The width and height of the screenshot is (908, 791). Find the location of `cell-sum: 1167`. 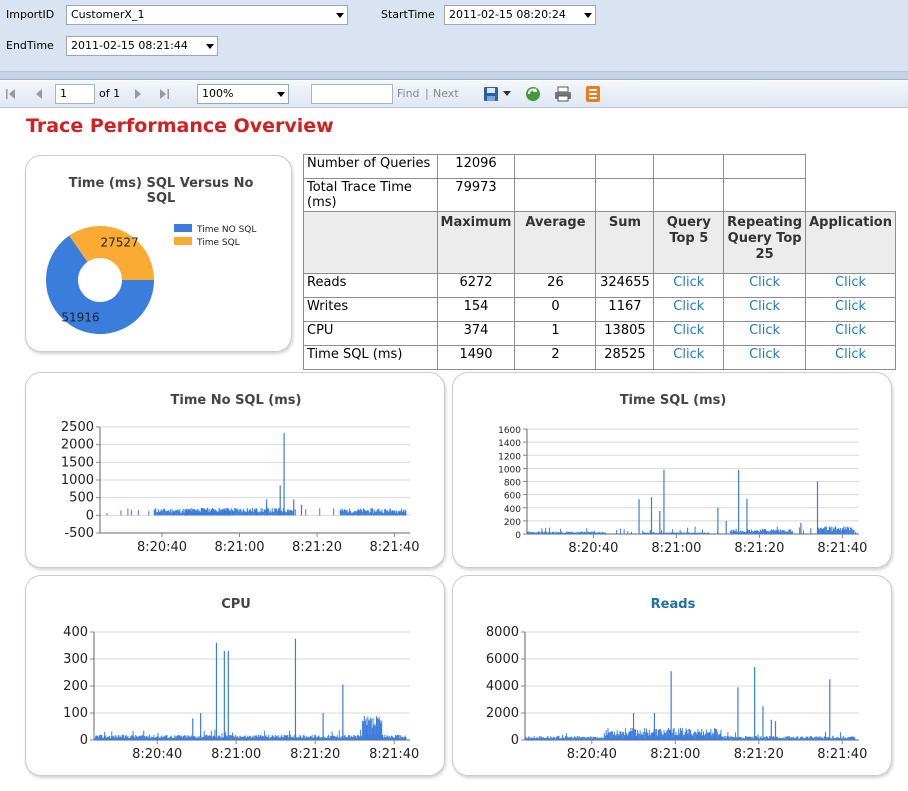

cell-sum: 1167 is located at coordinates (625, 309).